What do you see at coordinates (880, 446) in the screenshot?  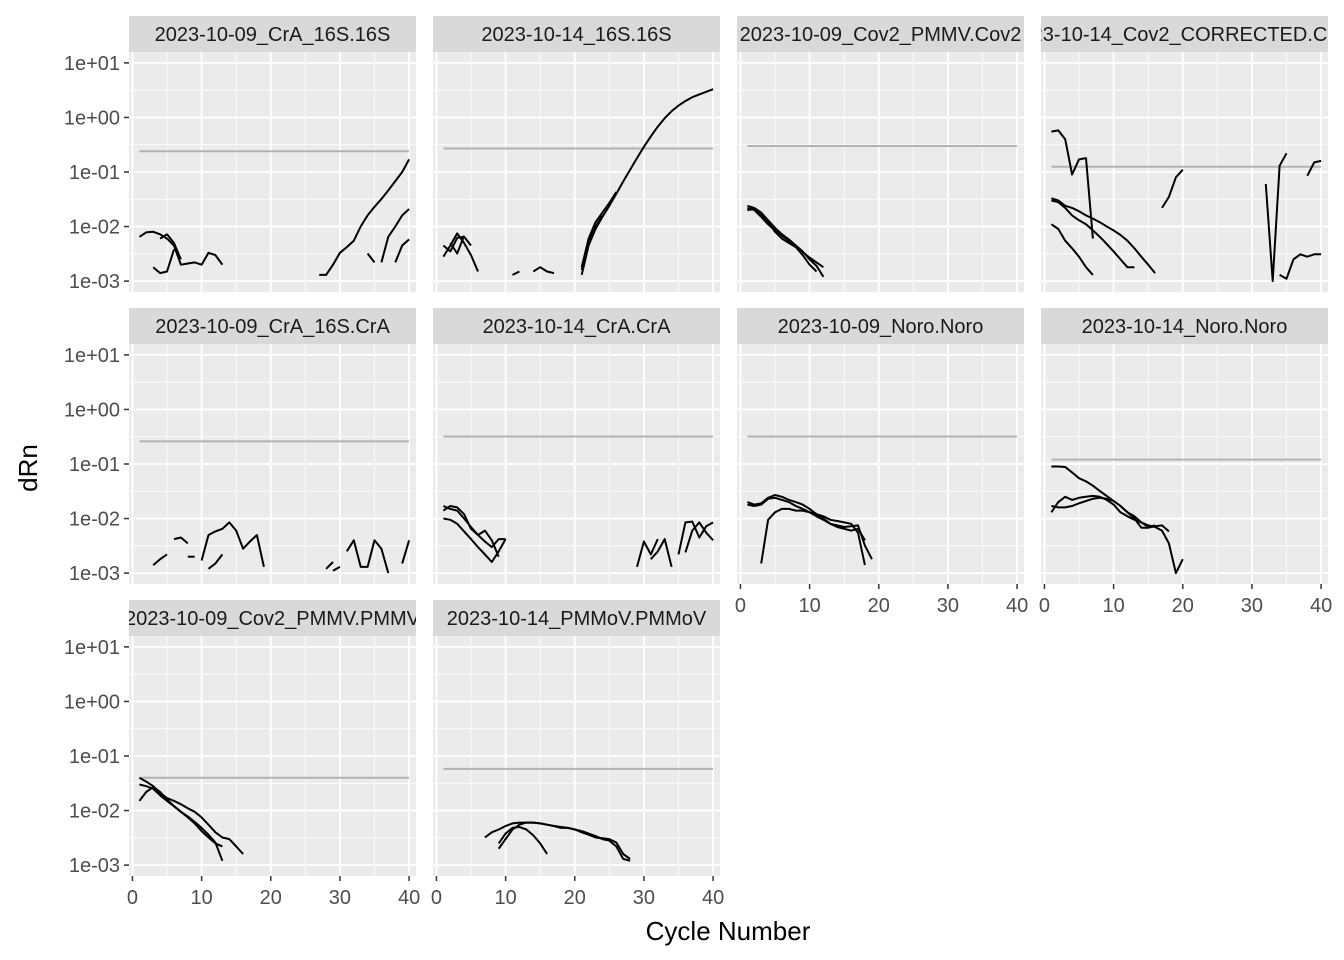 I see `facet-panel: 2023-10-09_Noro.Noro` at bounding box center [880, 446].